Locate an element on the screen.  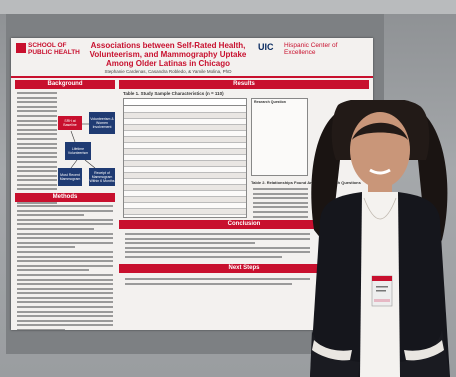
diagram-srh-box: SRH at Baseline is located at coordinates (70, 123).